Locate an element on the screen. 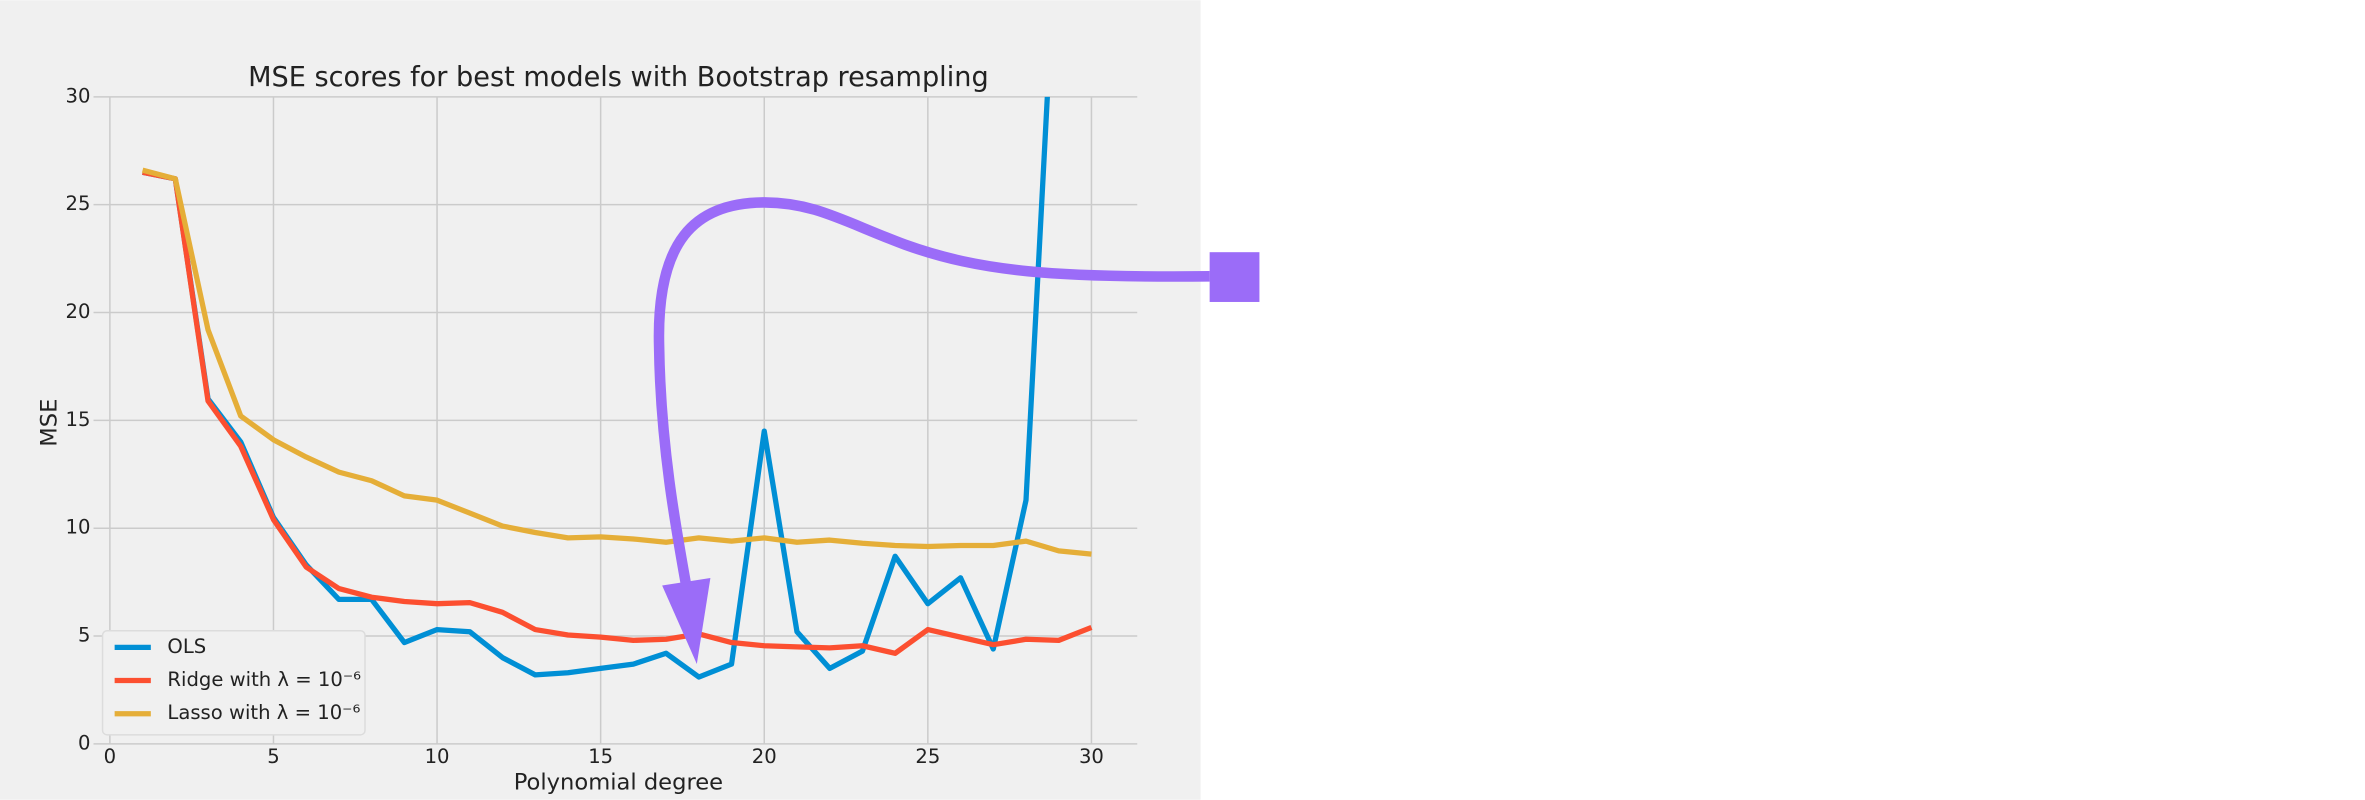 The width and height of the screenshot is (2365, 800). legend-label: Lasso with λ = 10⁻⁶ is located at coordinates (263, 712).